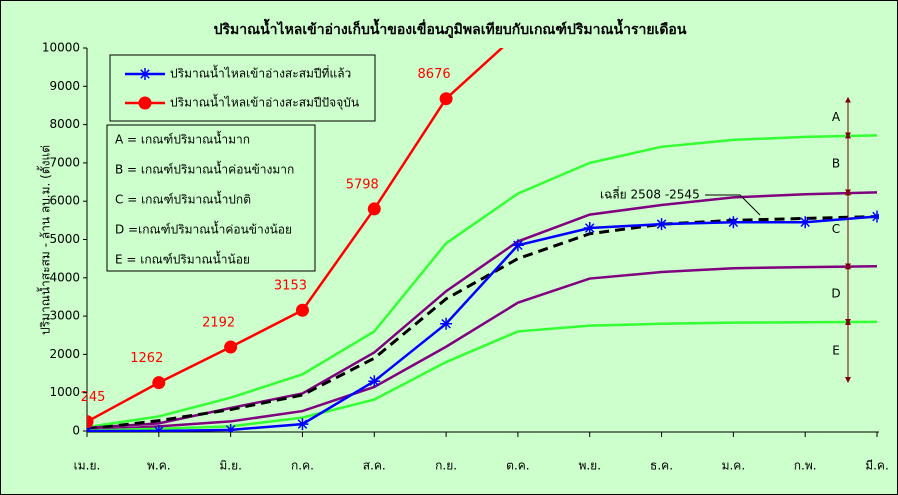 The height and width of the screenshot is (495, 898). I want to click on data-label: 2192, so click(218, 323).